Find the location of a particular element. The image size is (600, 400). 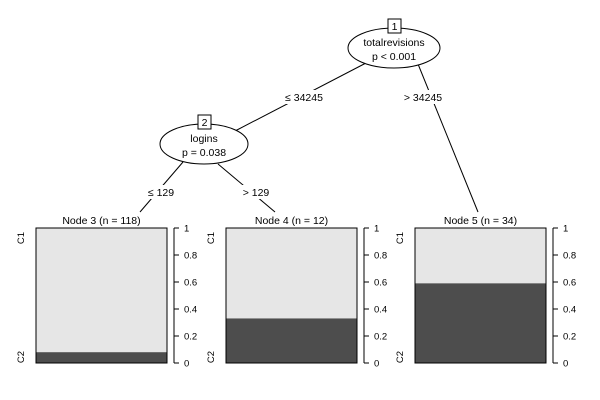

inner-node-2: 2 logins p = 0.038 is located at coordinates (204, 139).